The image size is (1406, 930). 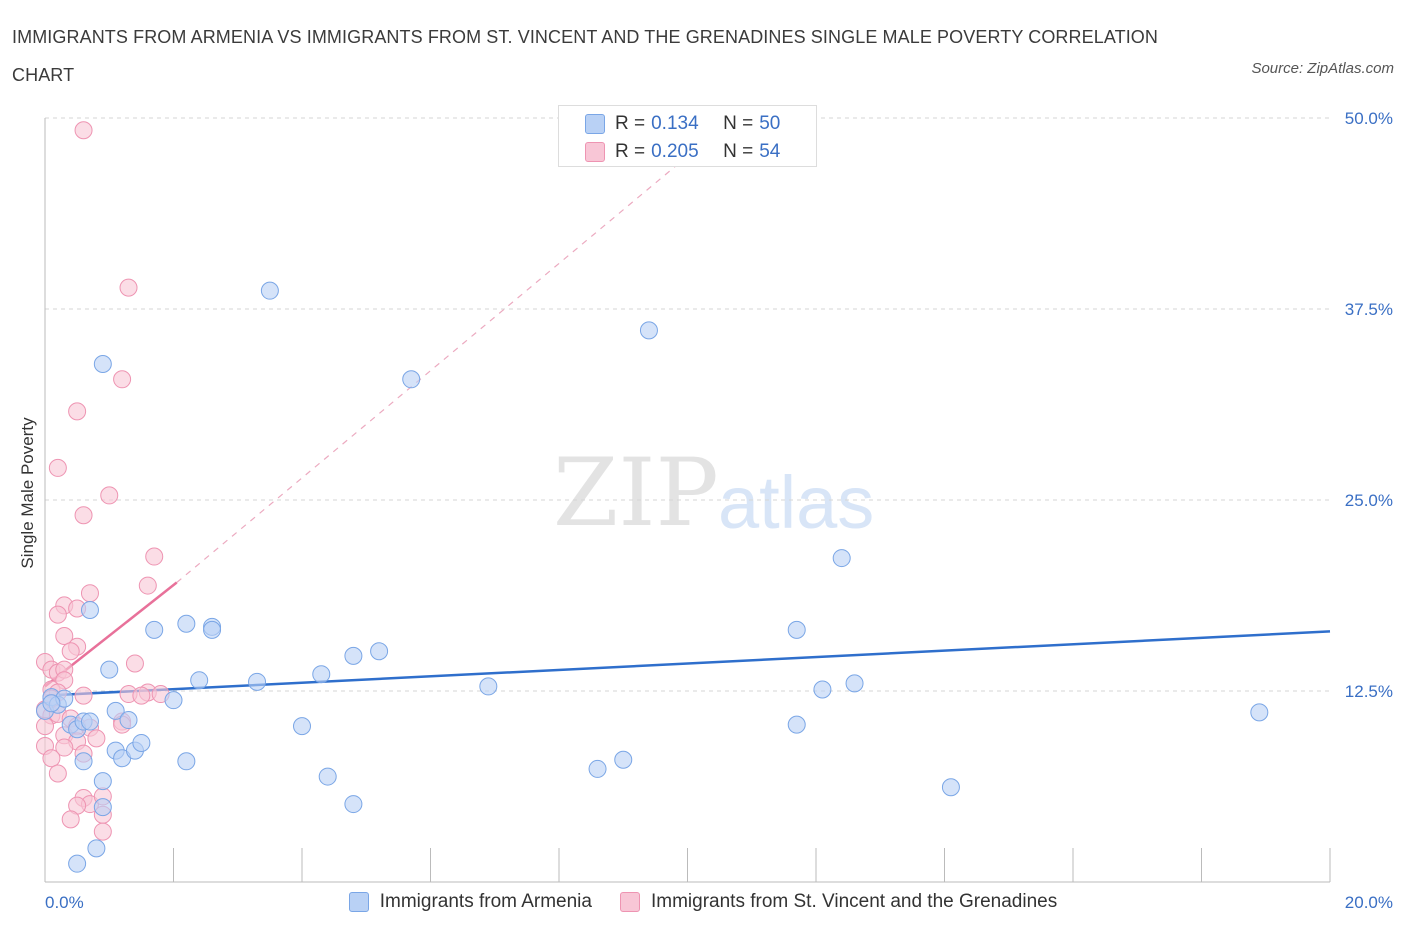 What do you see at coordinates (1369, 118) in the screenshot?
I see `y-tick-label: 50.0%` at bounding box center [1369, 118].